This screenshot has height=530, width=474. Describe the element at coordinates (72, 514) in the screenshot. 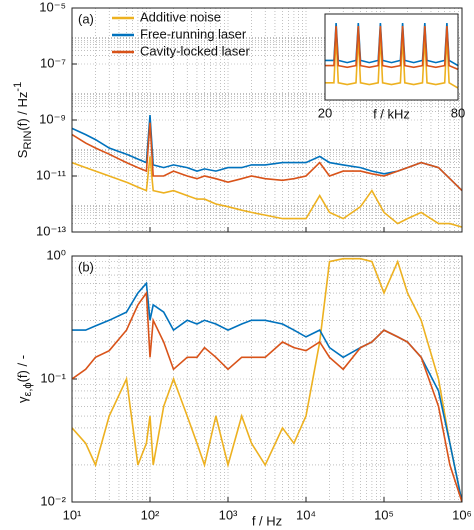

I see `x-tick-label: 10¹` at that location.